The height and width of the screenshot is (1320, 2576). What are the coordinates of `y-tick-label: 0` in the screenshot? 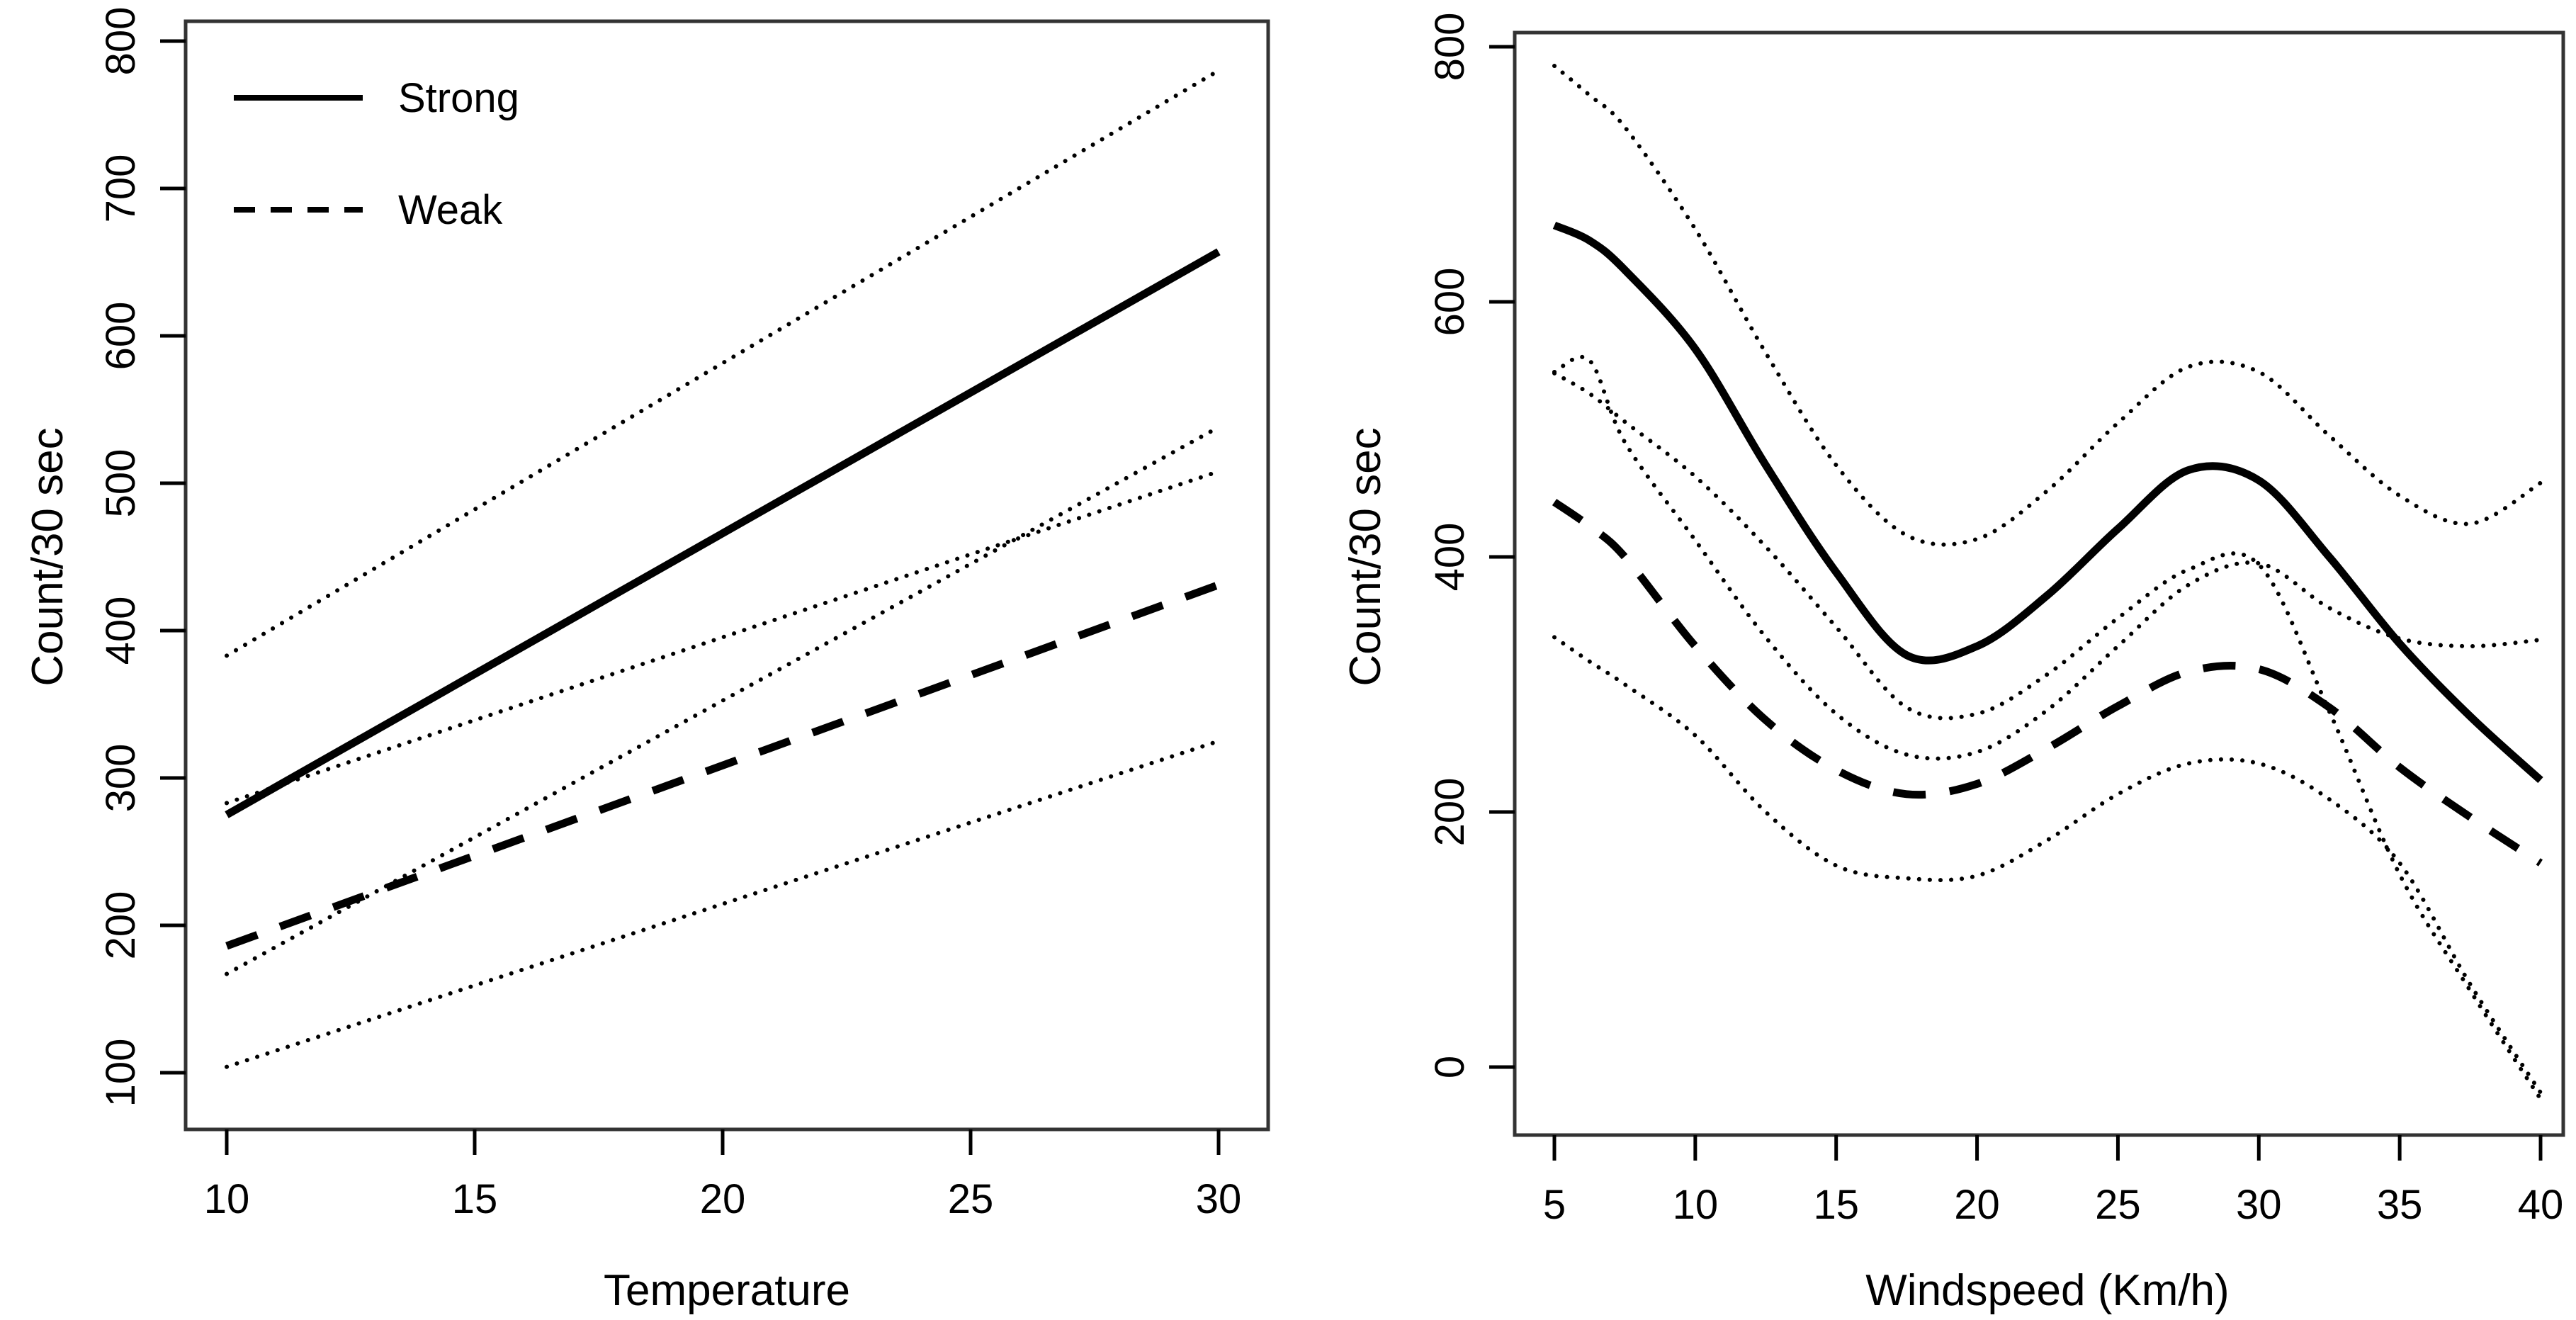 It's located at (1450, 1067).